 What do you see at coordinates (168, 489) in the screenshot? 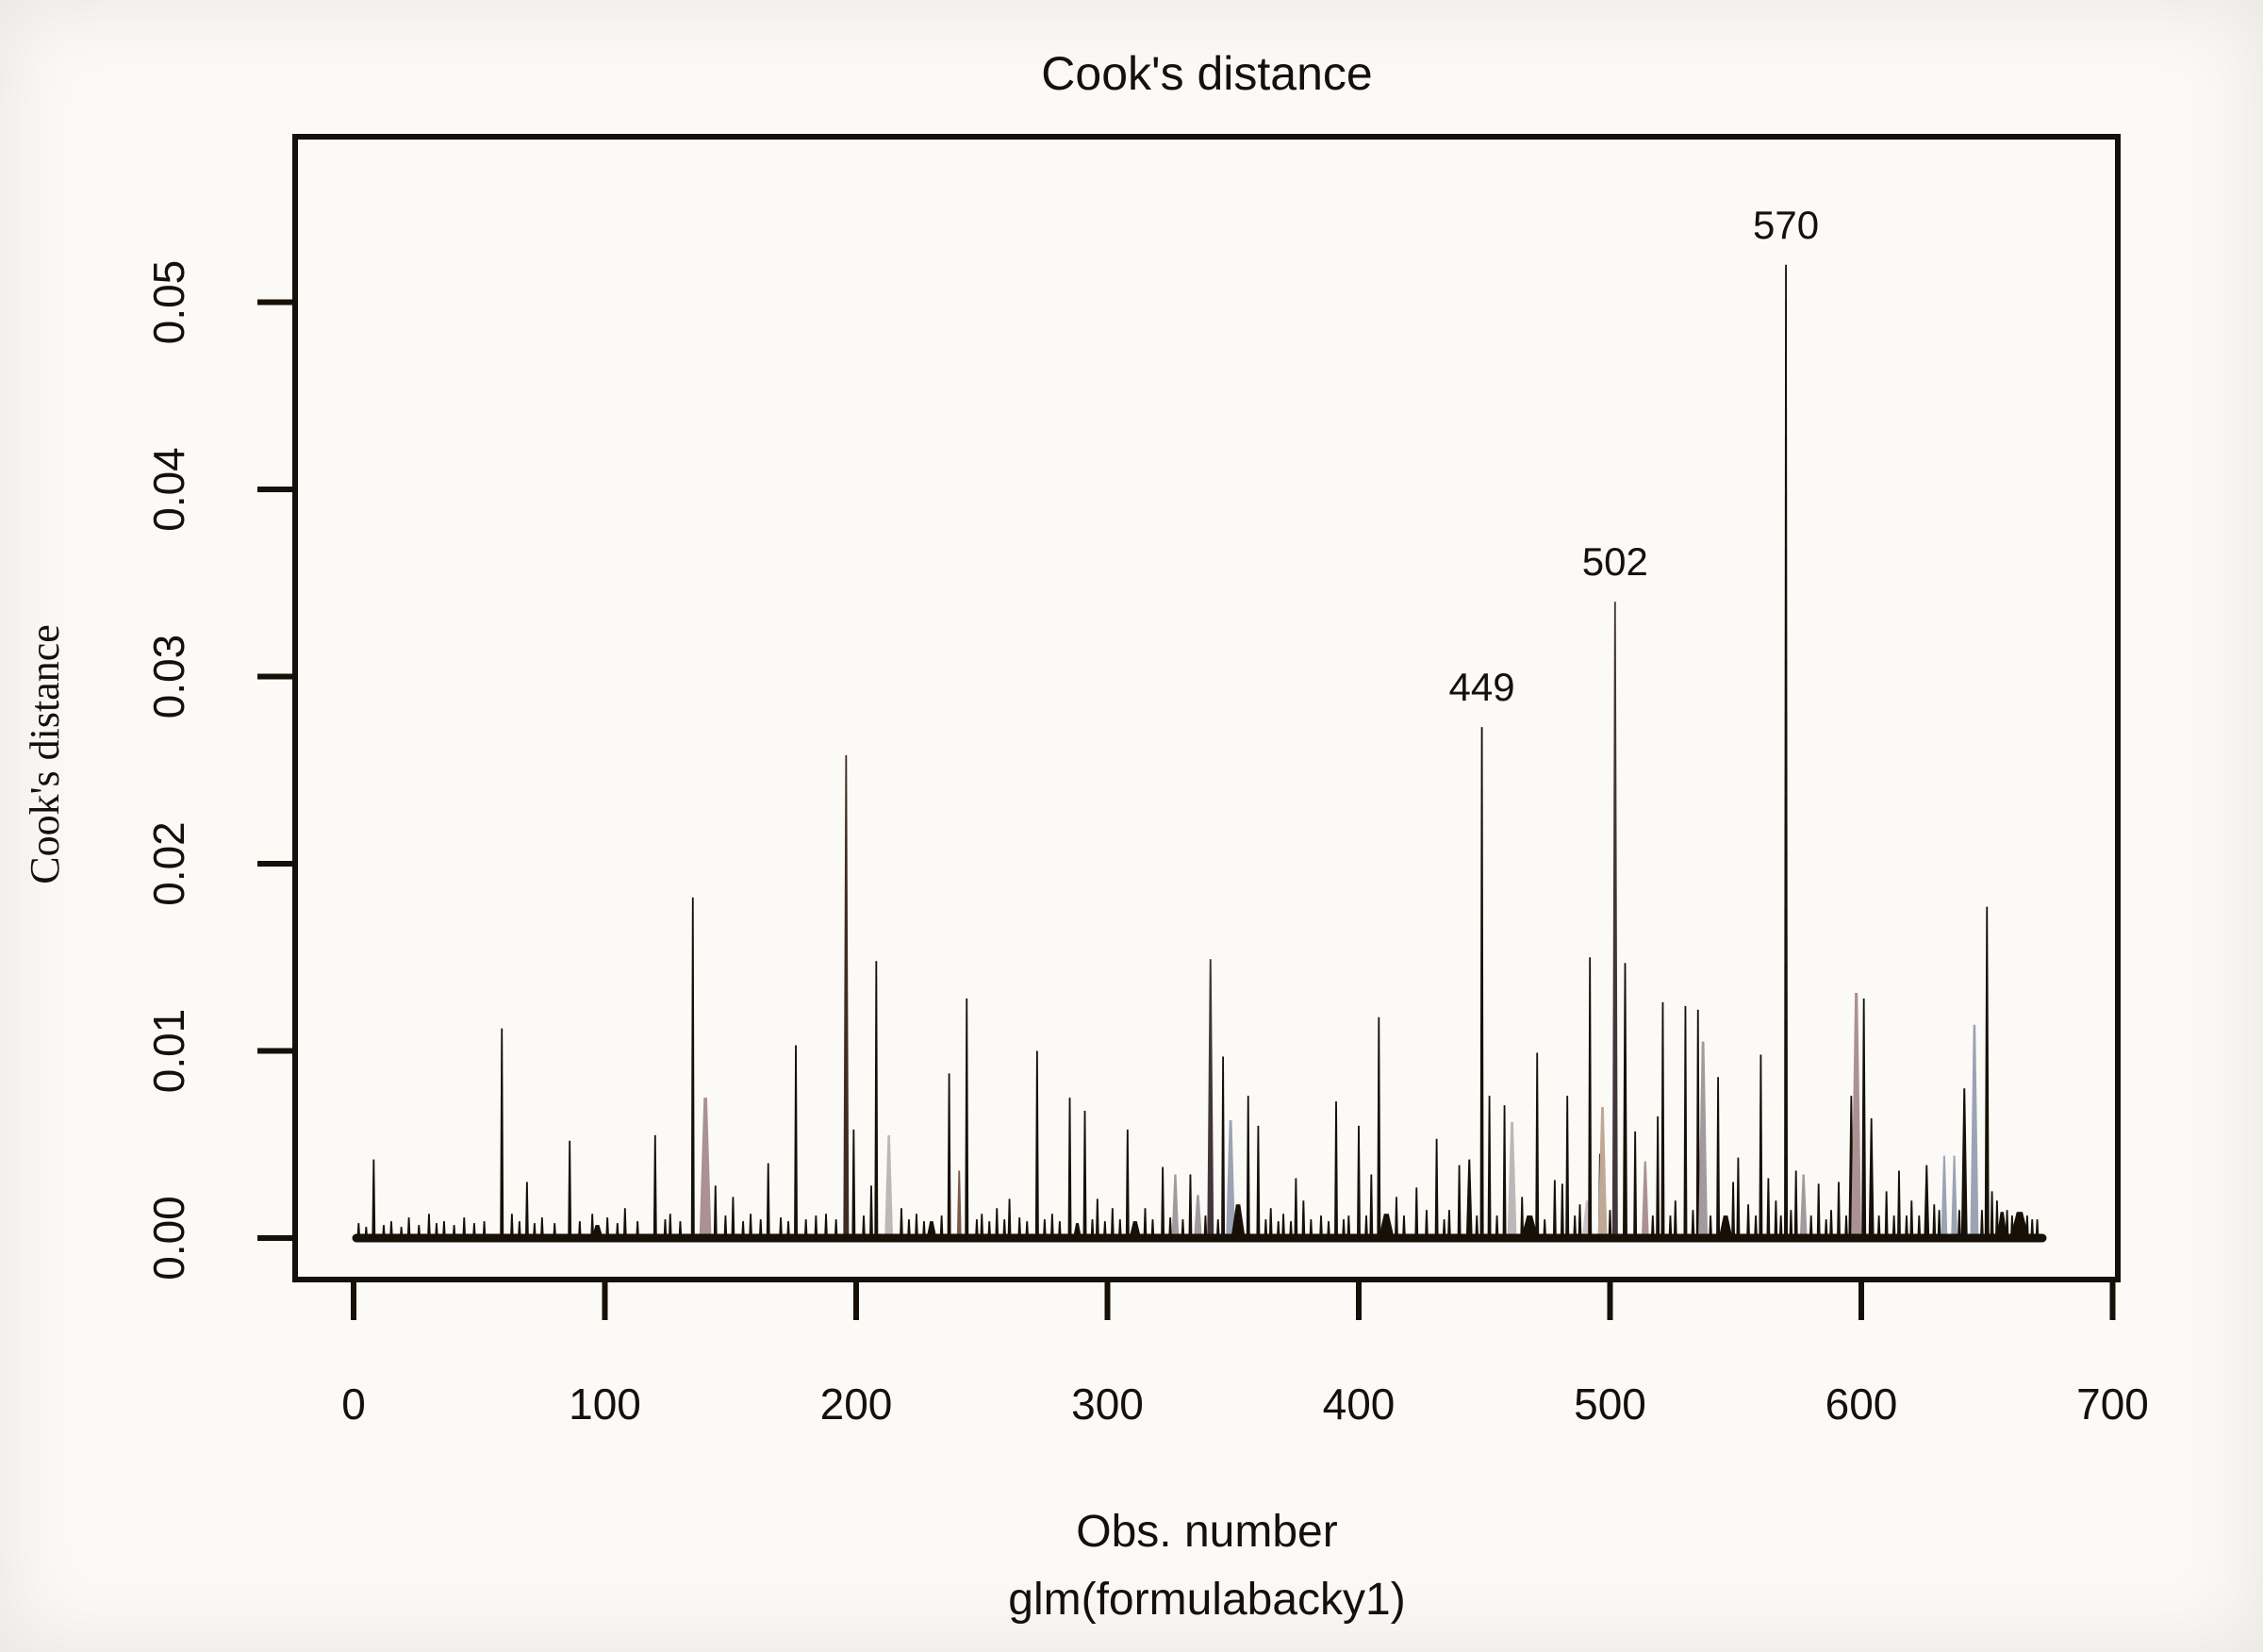
I see `y-tick-label: 0.04` at bounding box center [168, 489].